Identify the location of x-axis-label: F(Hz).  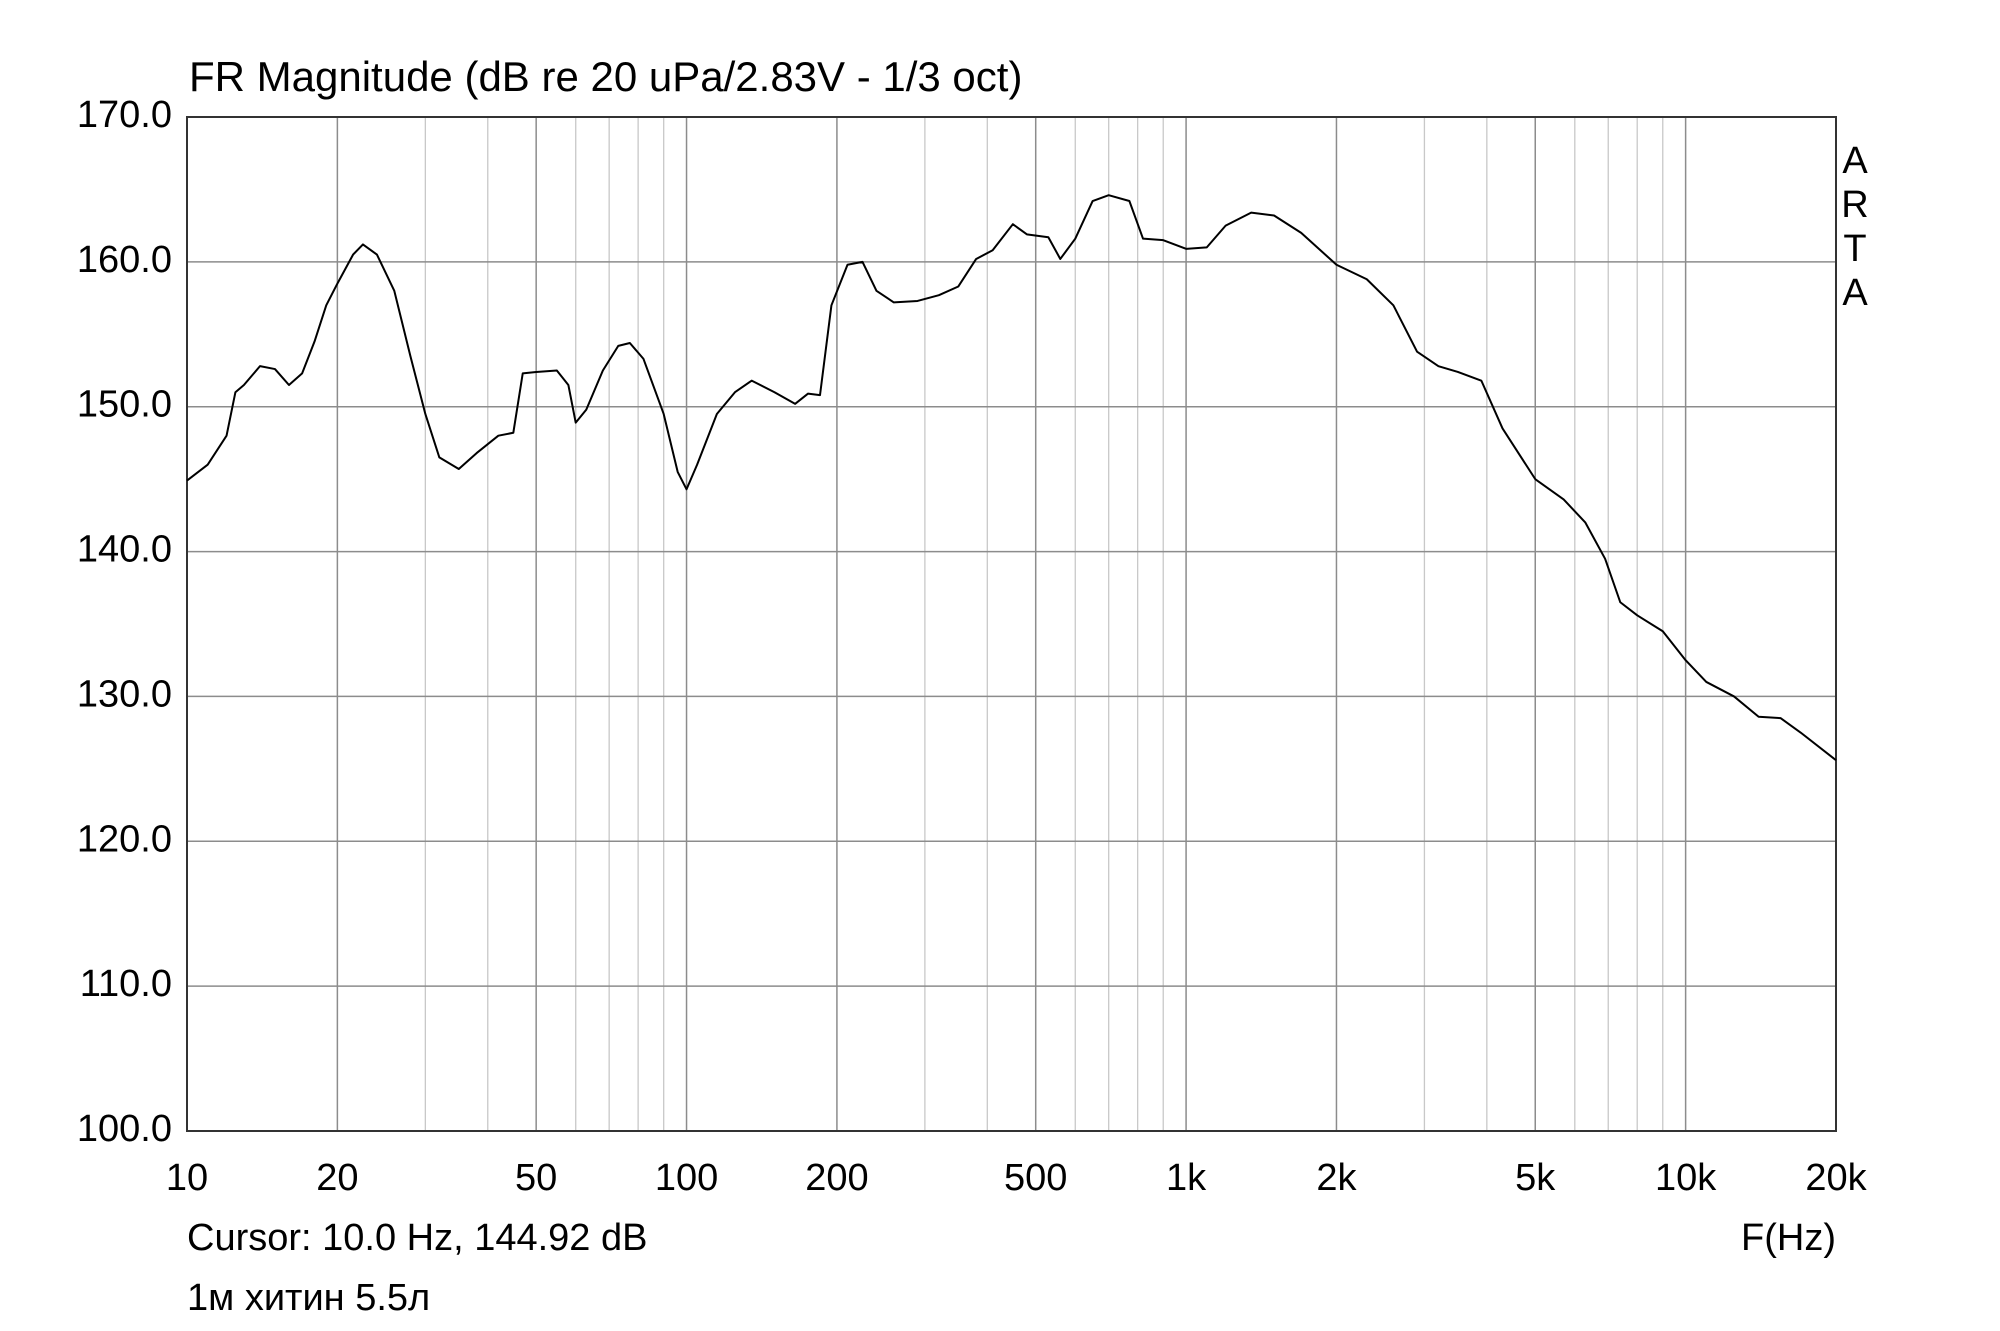
(1788, 1238).